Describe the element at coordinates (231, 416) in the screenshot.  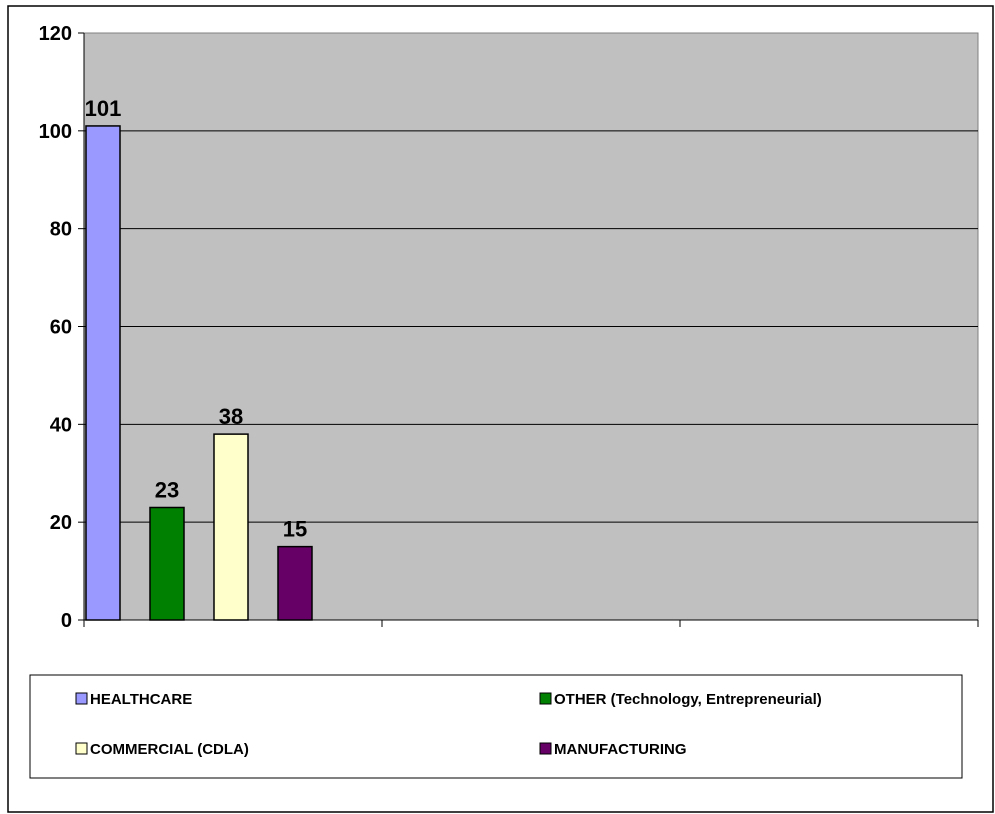
I see `data-label: 38` at that location.